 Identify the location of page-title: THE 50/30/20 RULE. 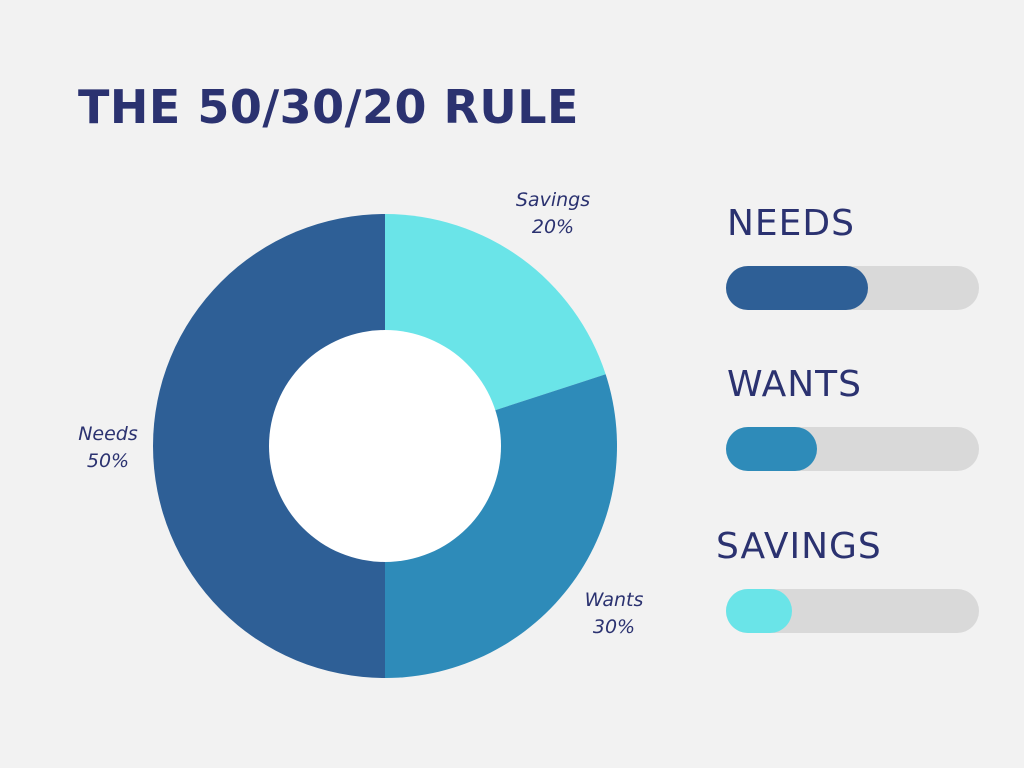
(328, 107).